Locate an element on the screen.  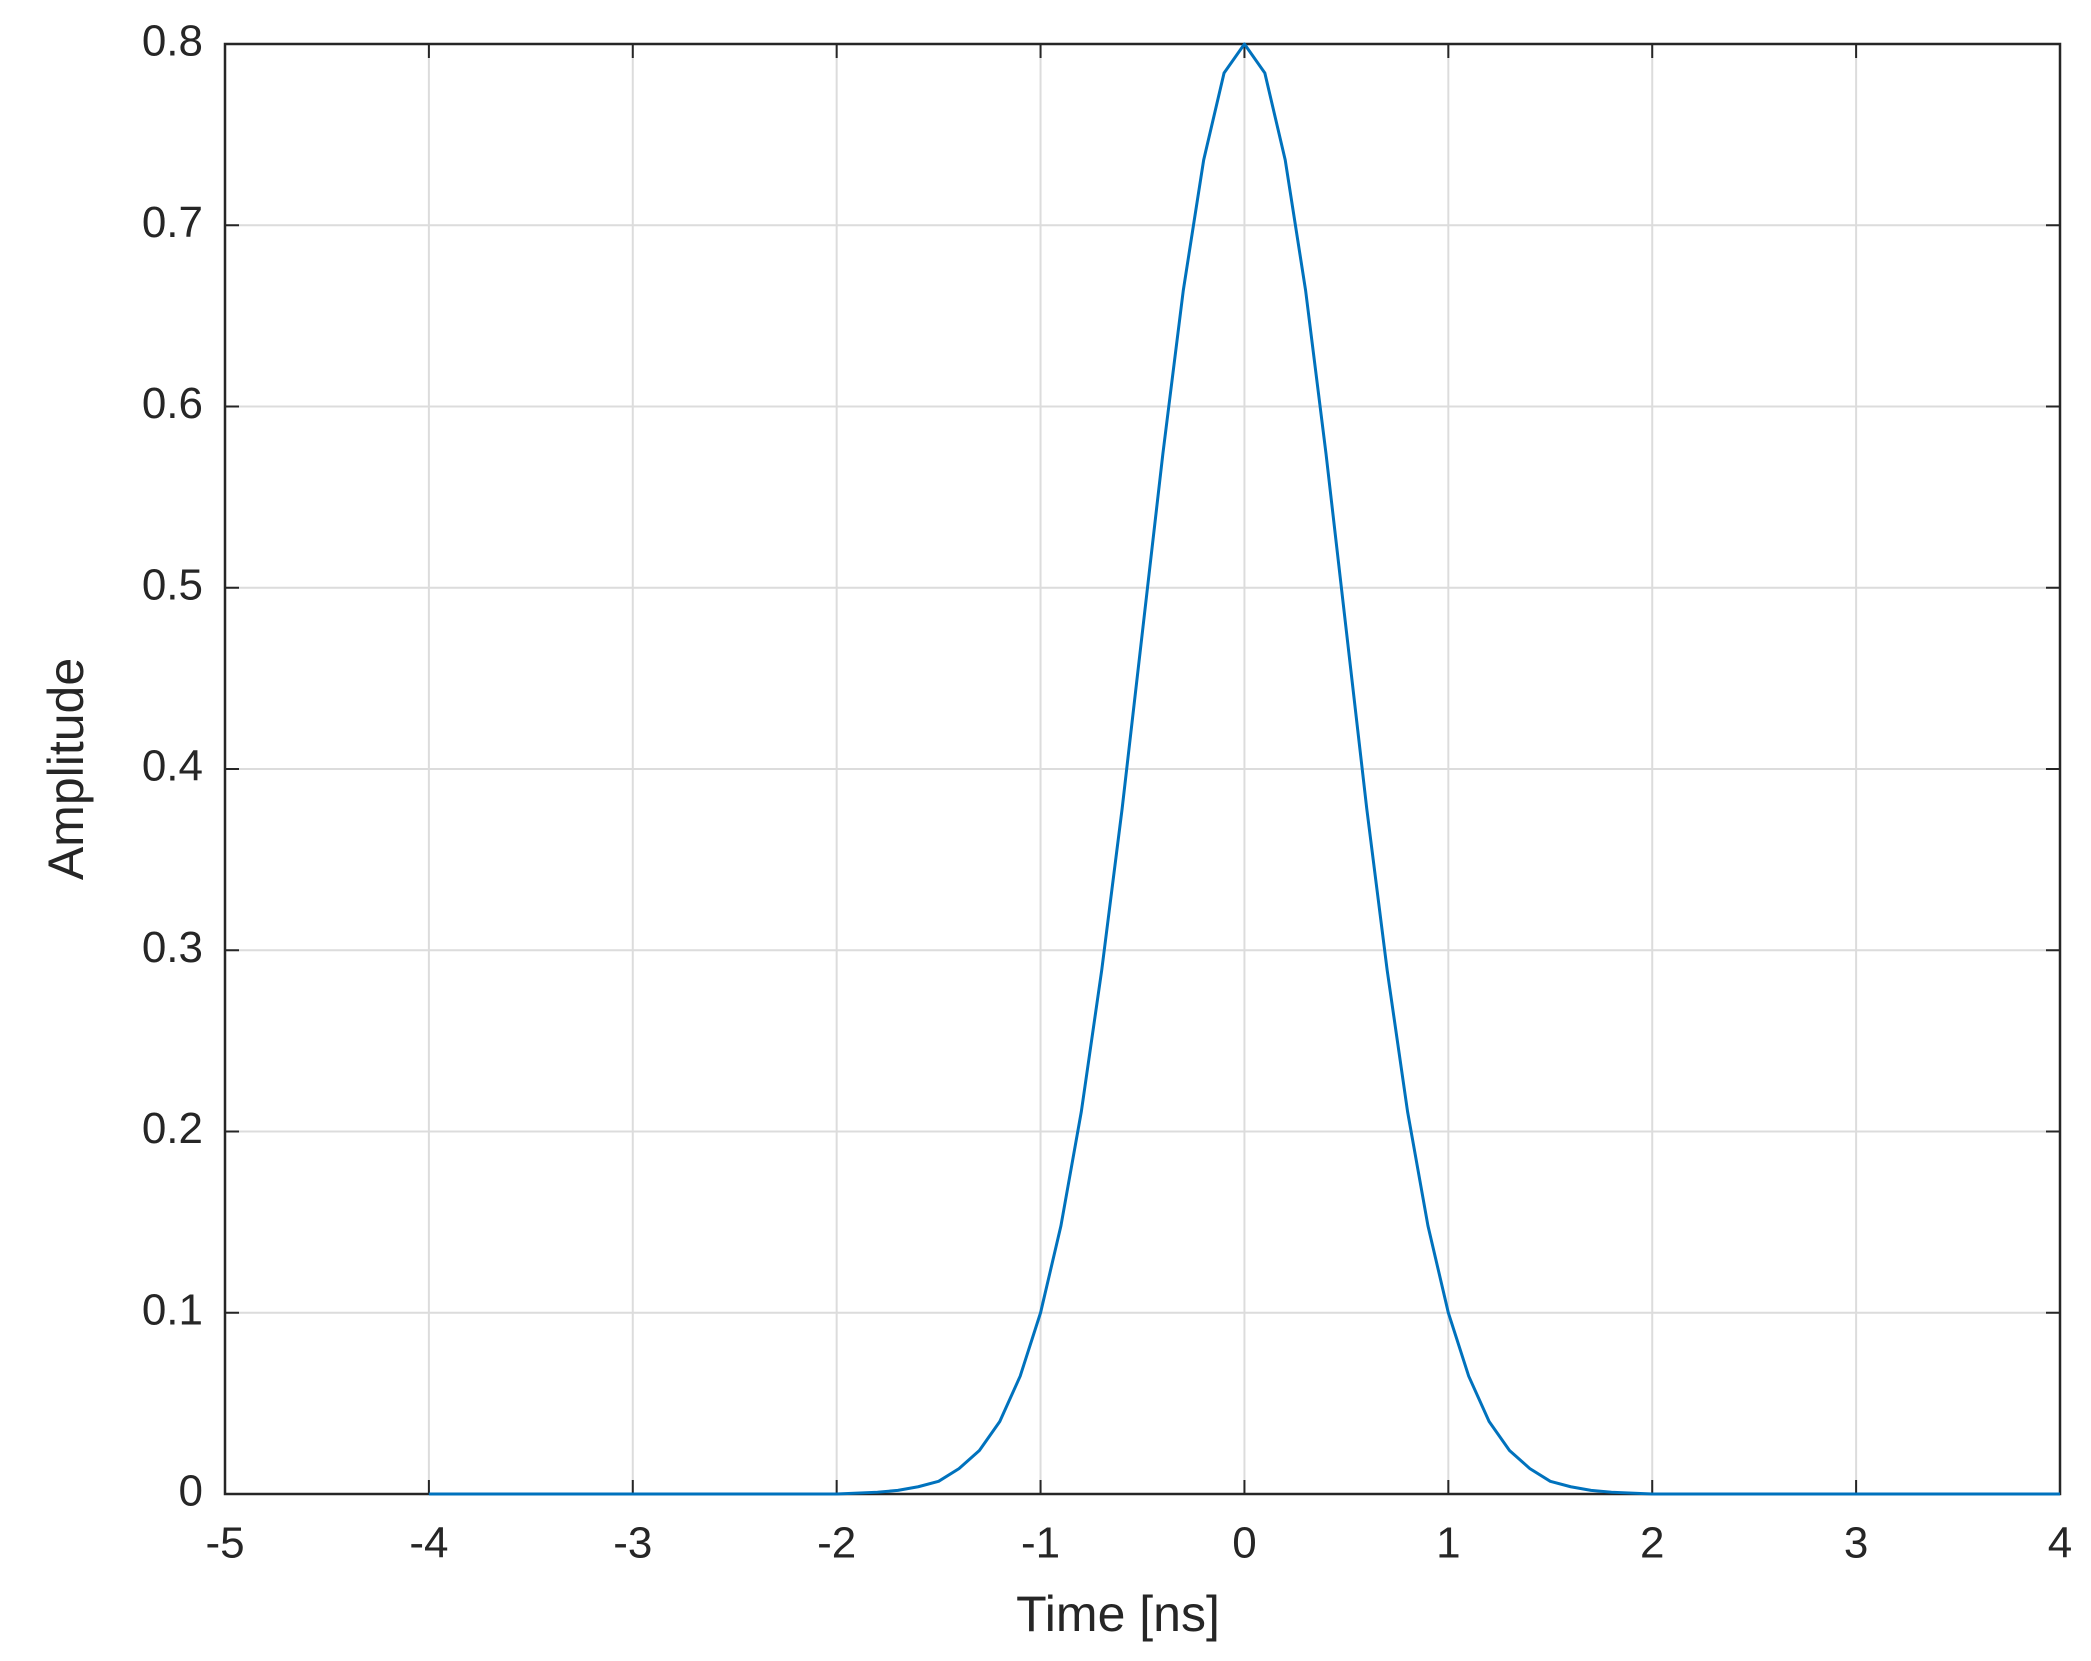
x-tick-label: -5 is located at coordinates (224, 1543).